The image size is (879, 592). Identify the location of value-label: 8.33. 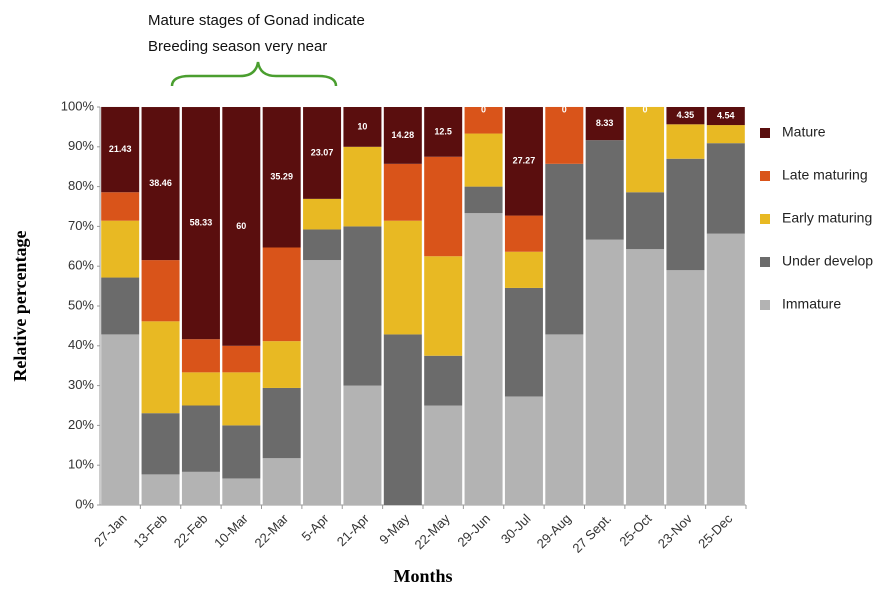
(605, 123).